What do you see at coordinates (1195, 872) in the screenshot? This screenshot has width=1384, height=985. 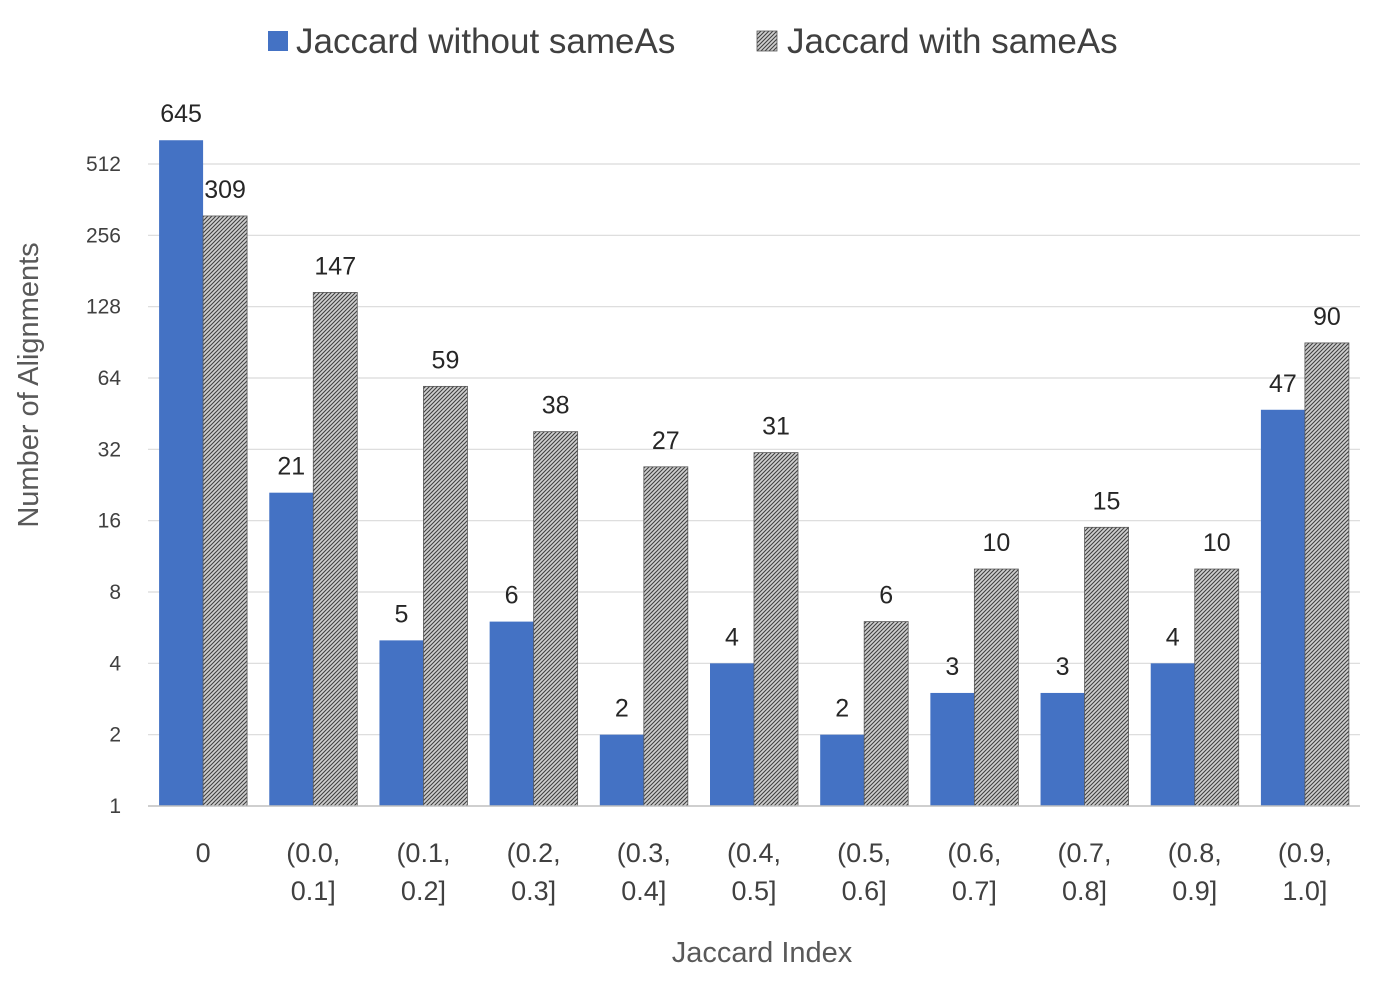 I see `x-category-label-9: (0.8, 0.9]` at bounding box center [1195, 872].